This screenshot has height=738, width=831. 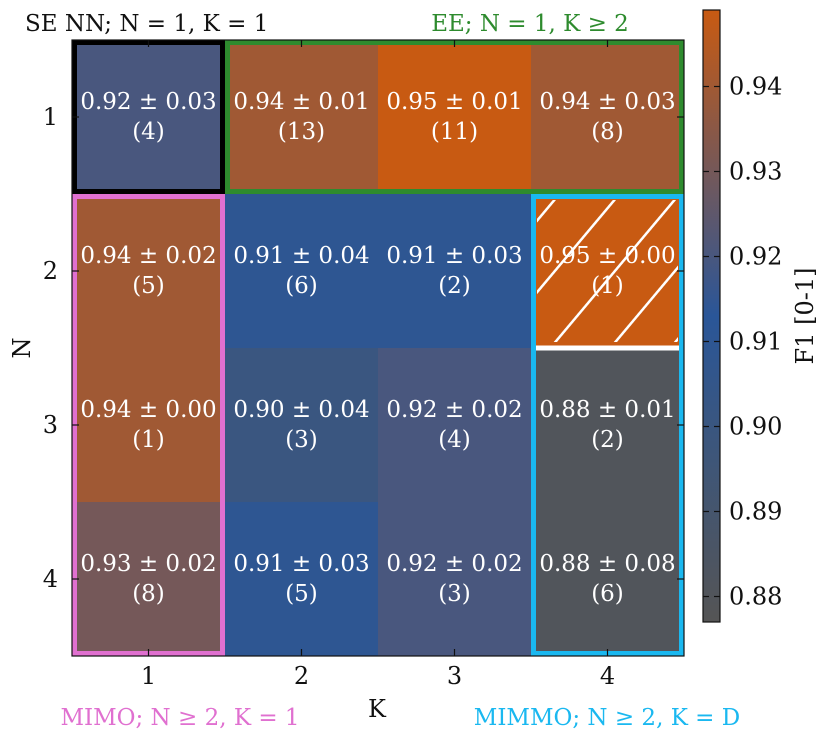 I want to click on x-tick-label: 3, so click(x=454, y=676).